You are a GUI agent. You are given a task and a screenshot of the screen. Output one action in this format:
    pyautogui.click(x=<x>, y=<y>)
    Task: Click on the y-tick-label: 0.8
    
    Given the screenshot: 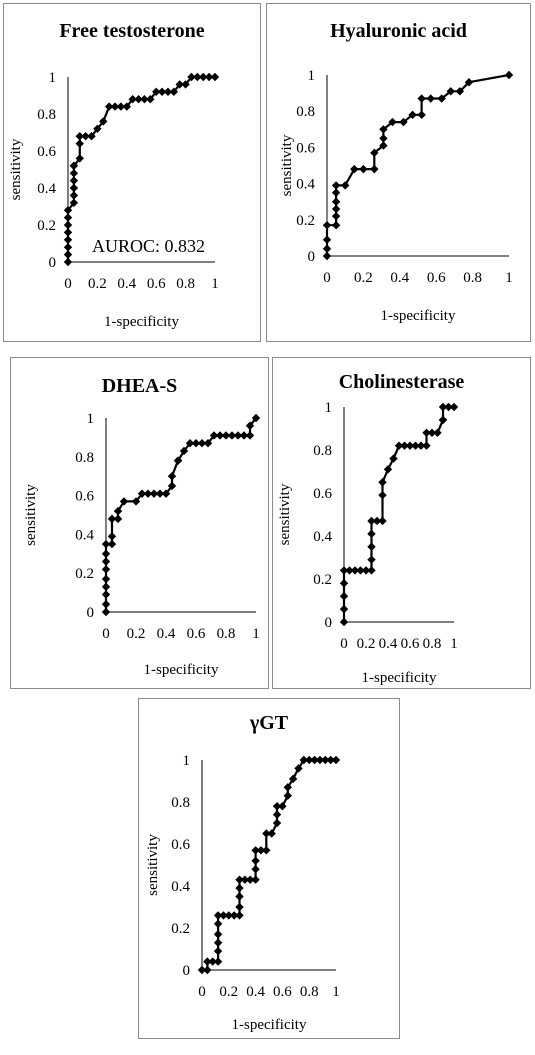 What is the action you would take?
    pyautogui.click(x=322, y=451)
    